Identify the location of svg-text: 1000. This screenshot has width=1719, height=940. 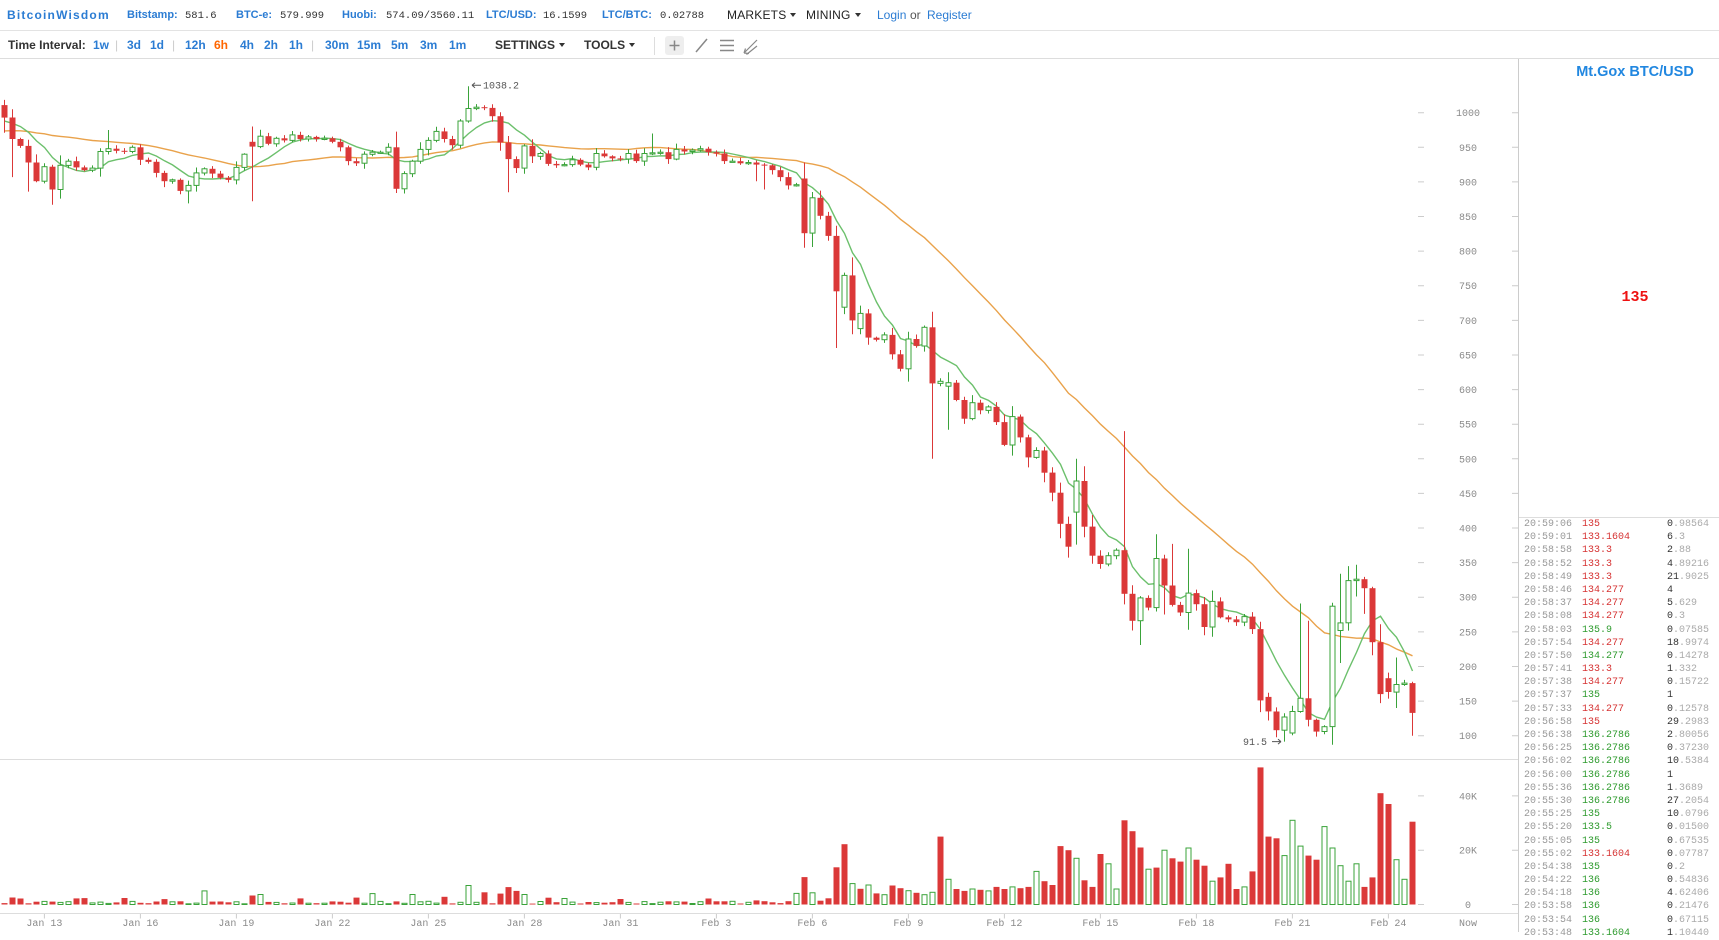
(1468, 114).